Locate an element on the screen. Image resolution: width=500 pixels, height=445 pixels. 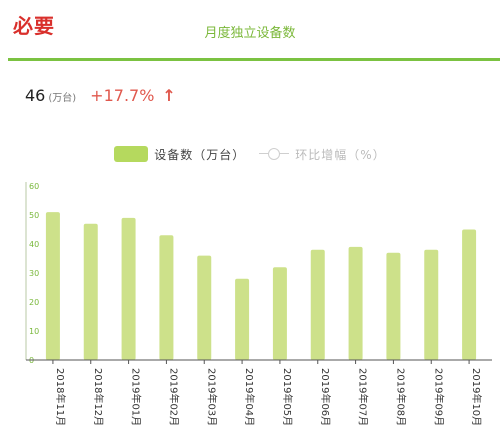
y-tick-label: 50 is located at coordinates (34, 215).